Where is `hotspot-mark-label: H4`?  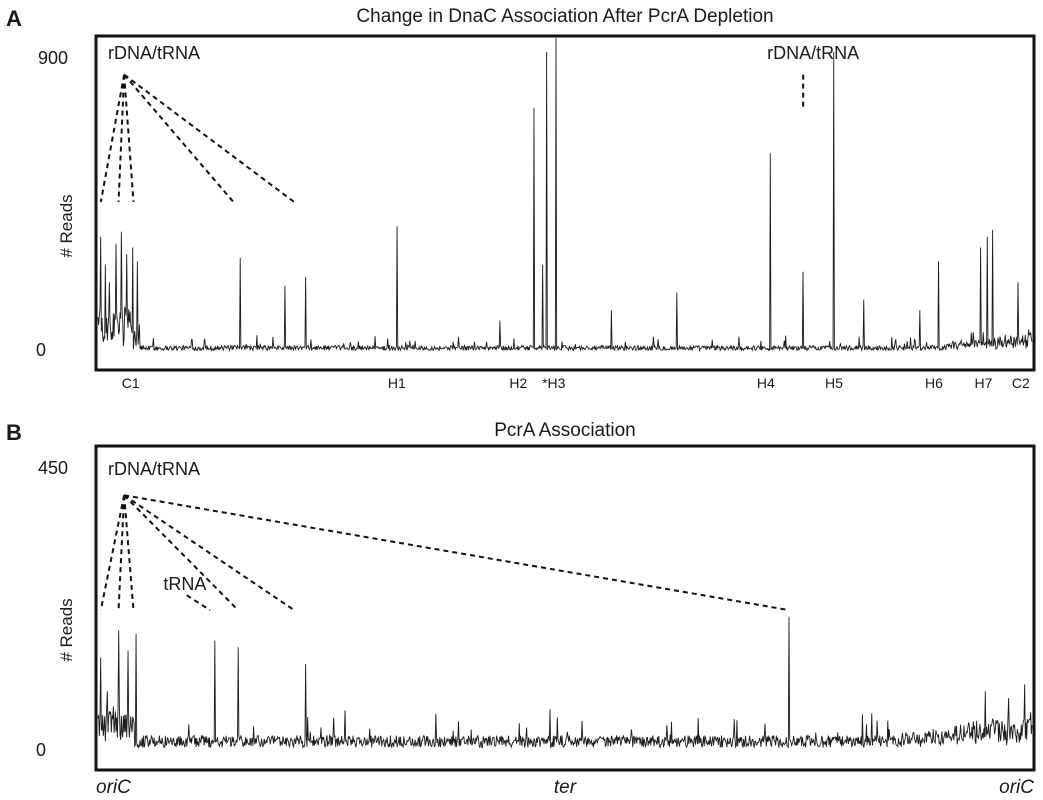 hotspot-mark-label: H4 is located at coordinates (766, 383).